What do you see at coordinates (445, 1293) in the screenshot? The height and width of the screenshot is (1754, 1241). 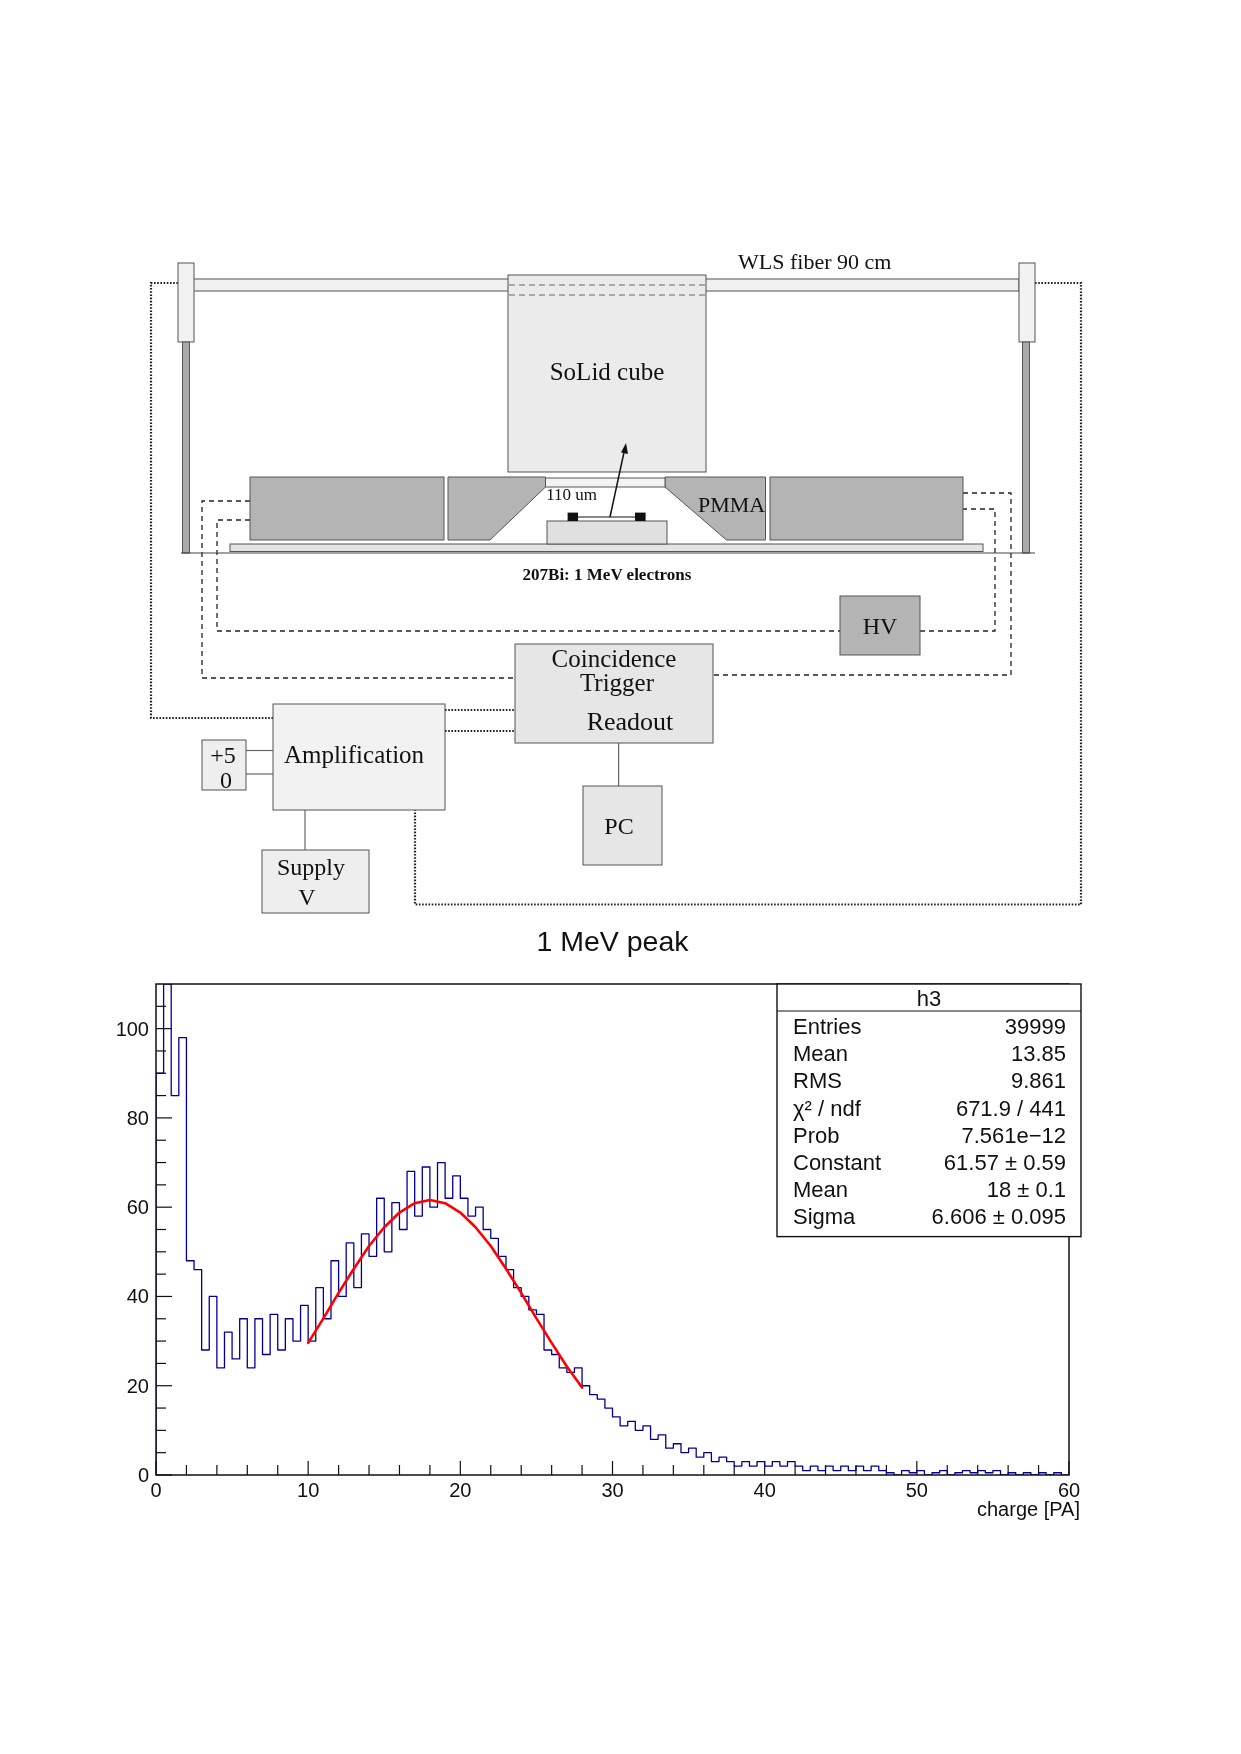 I see `line-series` at bounding box center [445, 1293].